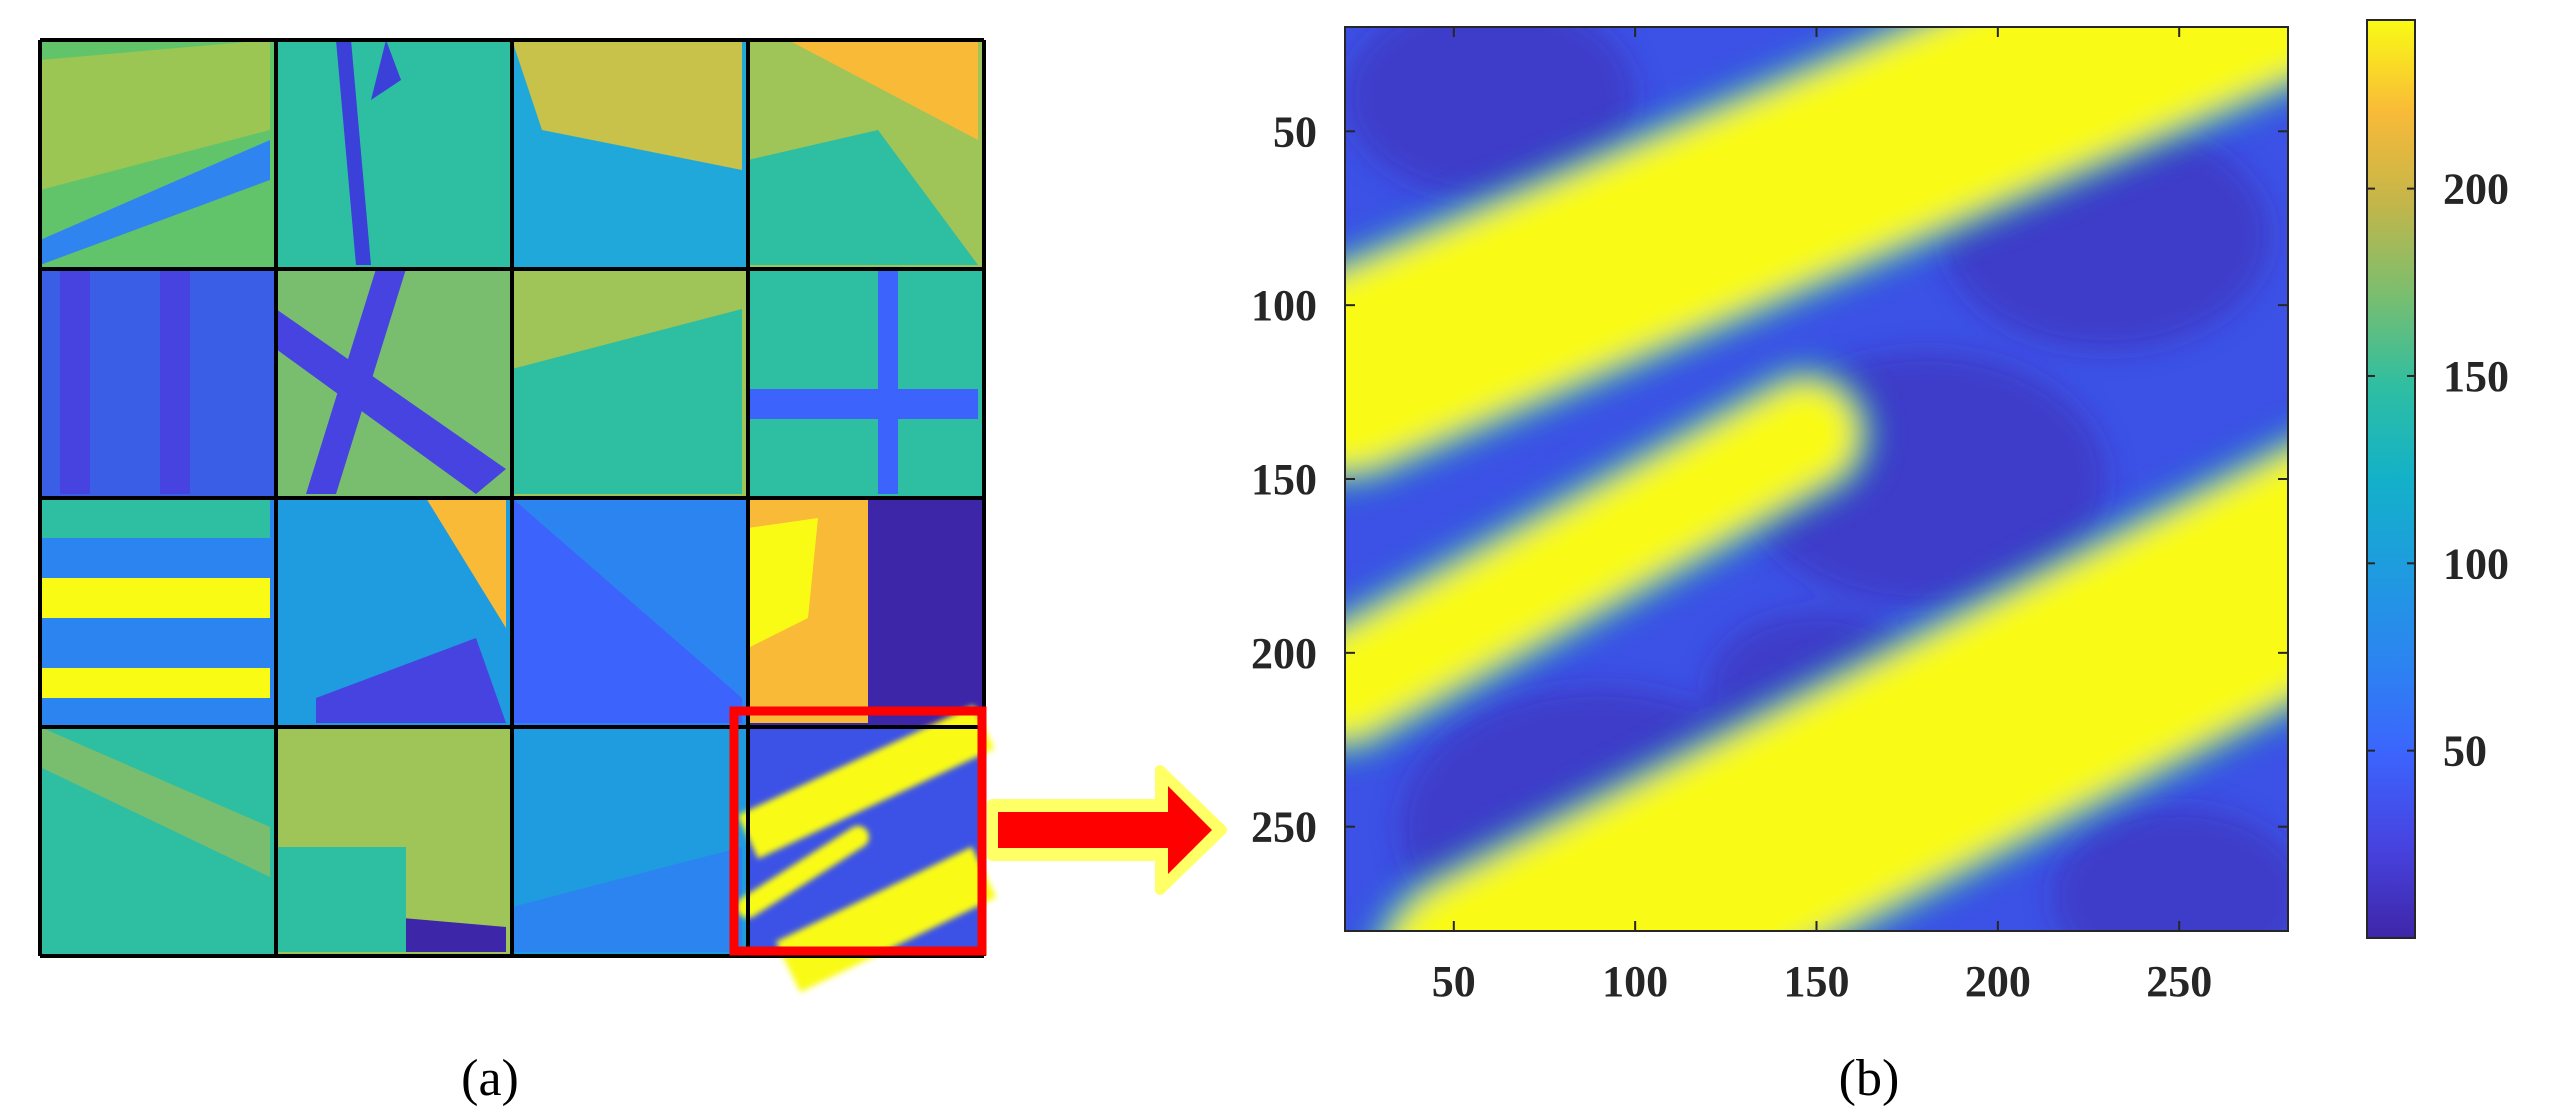  I want to click on colorbar-tick-label: 50, so click(2465, 751).